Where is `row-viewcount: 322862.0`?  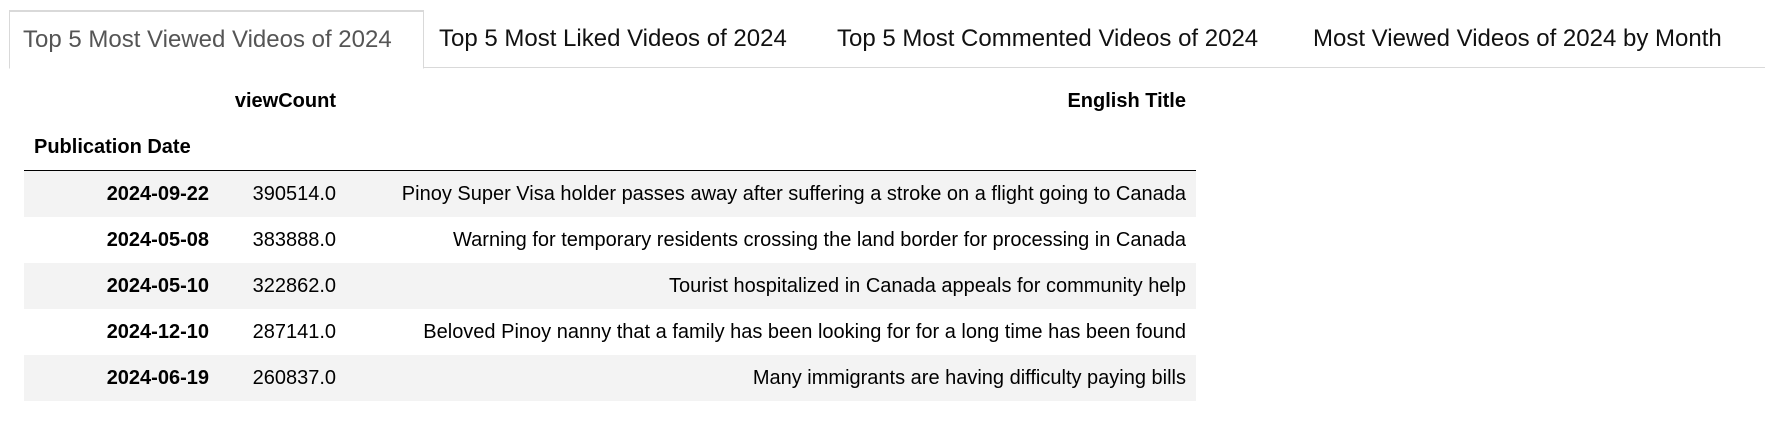
row-viewcount: 322862.0 is located at coordinates (294, 285).